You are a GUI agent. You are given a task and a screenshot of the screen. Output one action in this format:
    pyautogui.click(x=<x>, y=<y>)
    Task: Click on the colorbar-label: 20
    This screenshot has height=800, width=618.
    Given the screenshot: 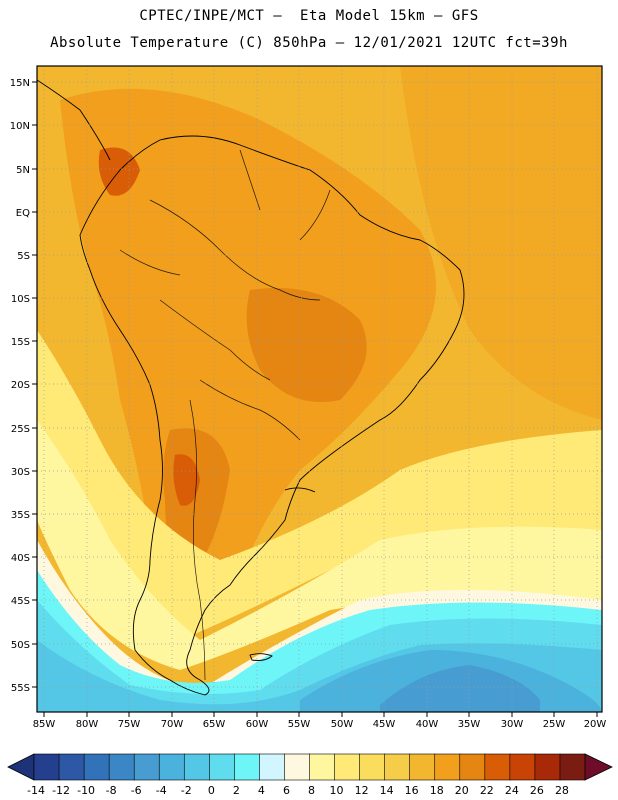 What is the action you would take?
    pyautogui.click(x=462, y=790)
    